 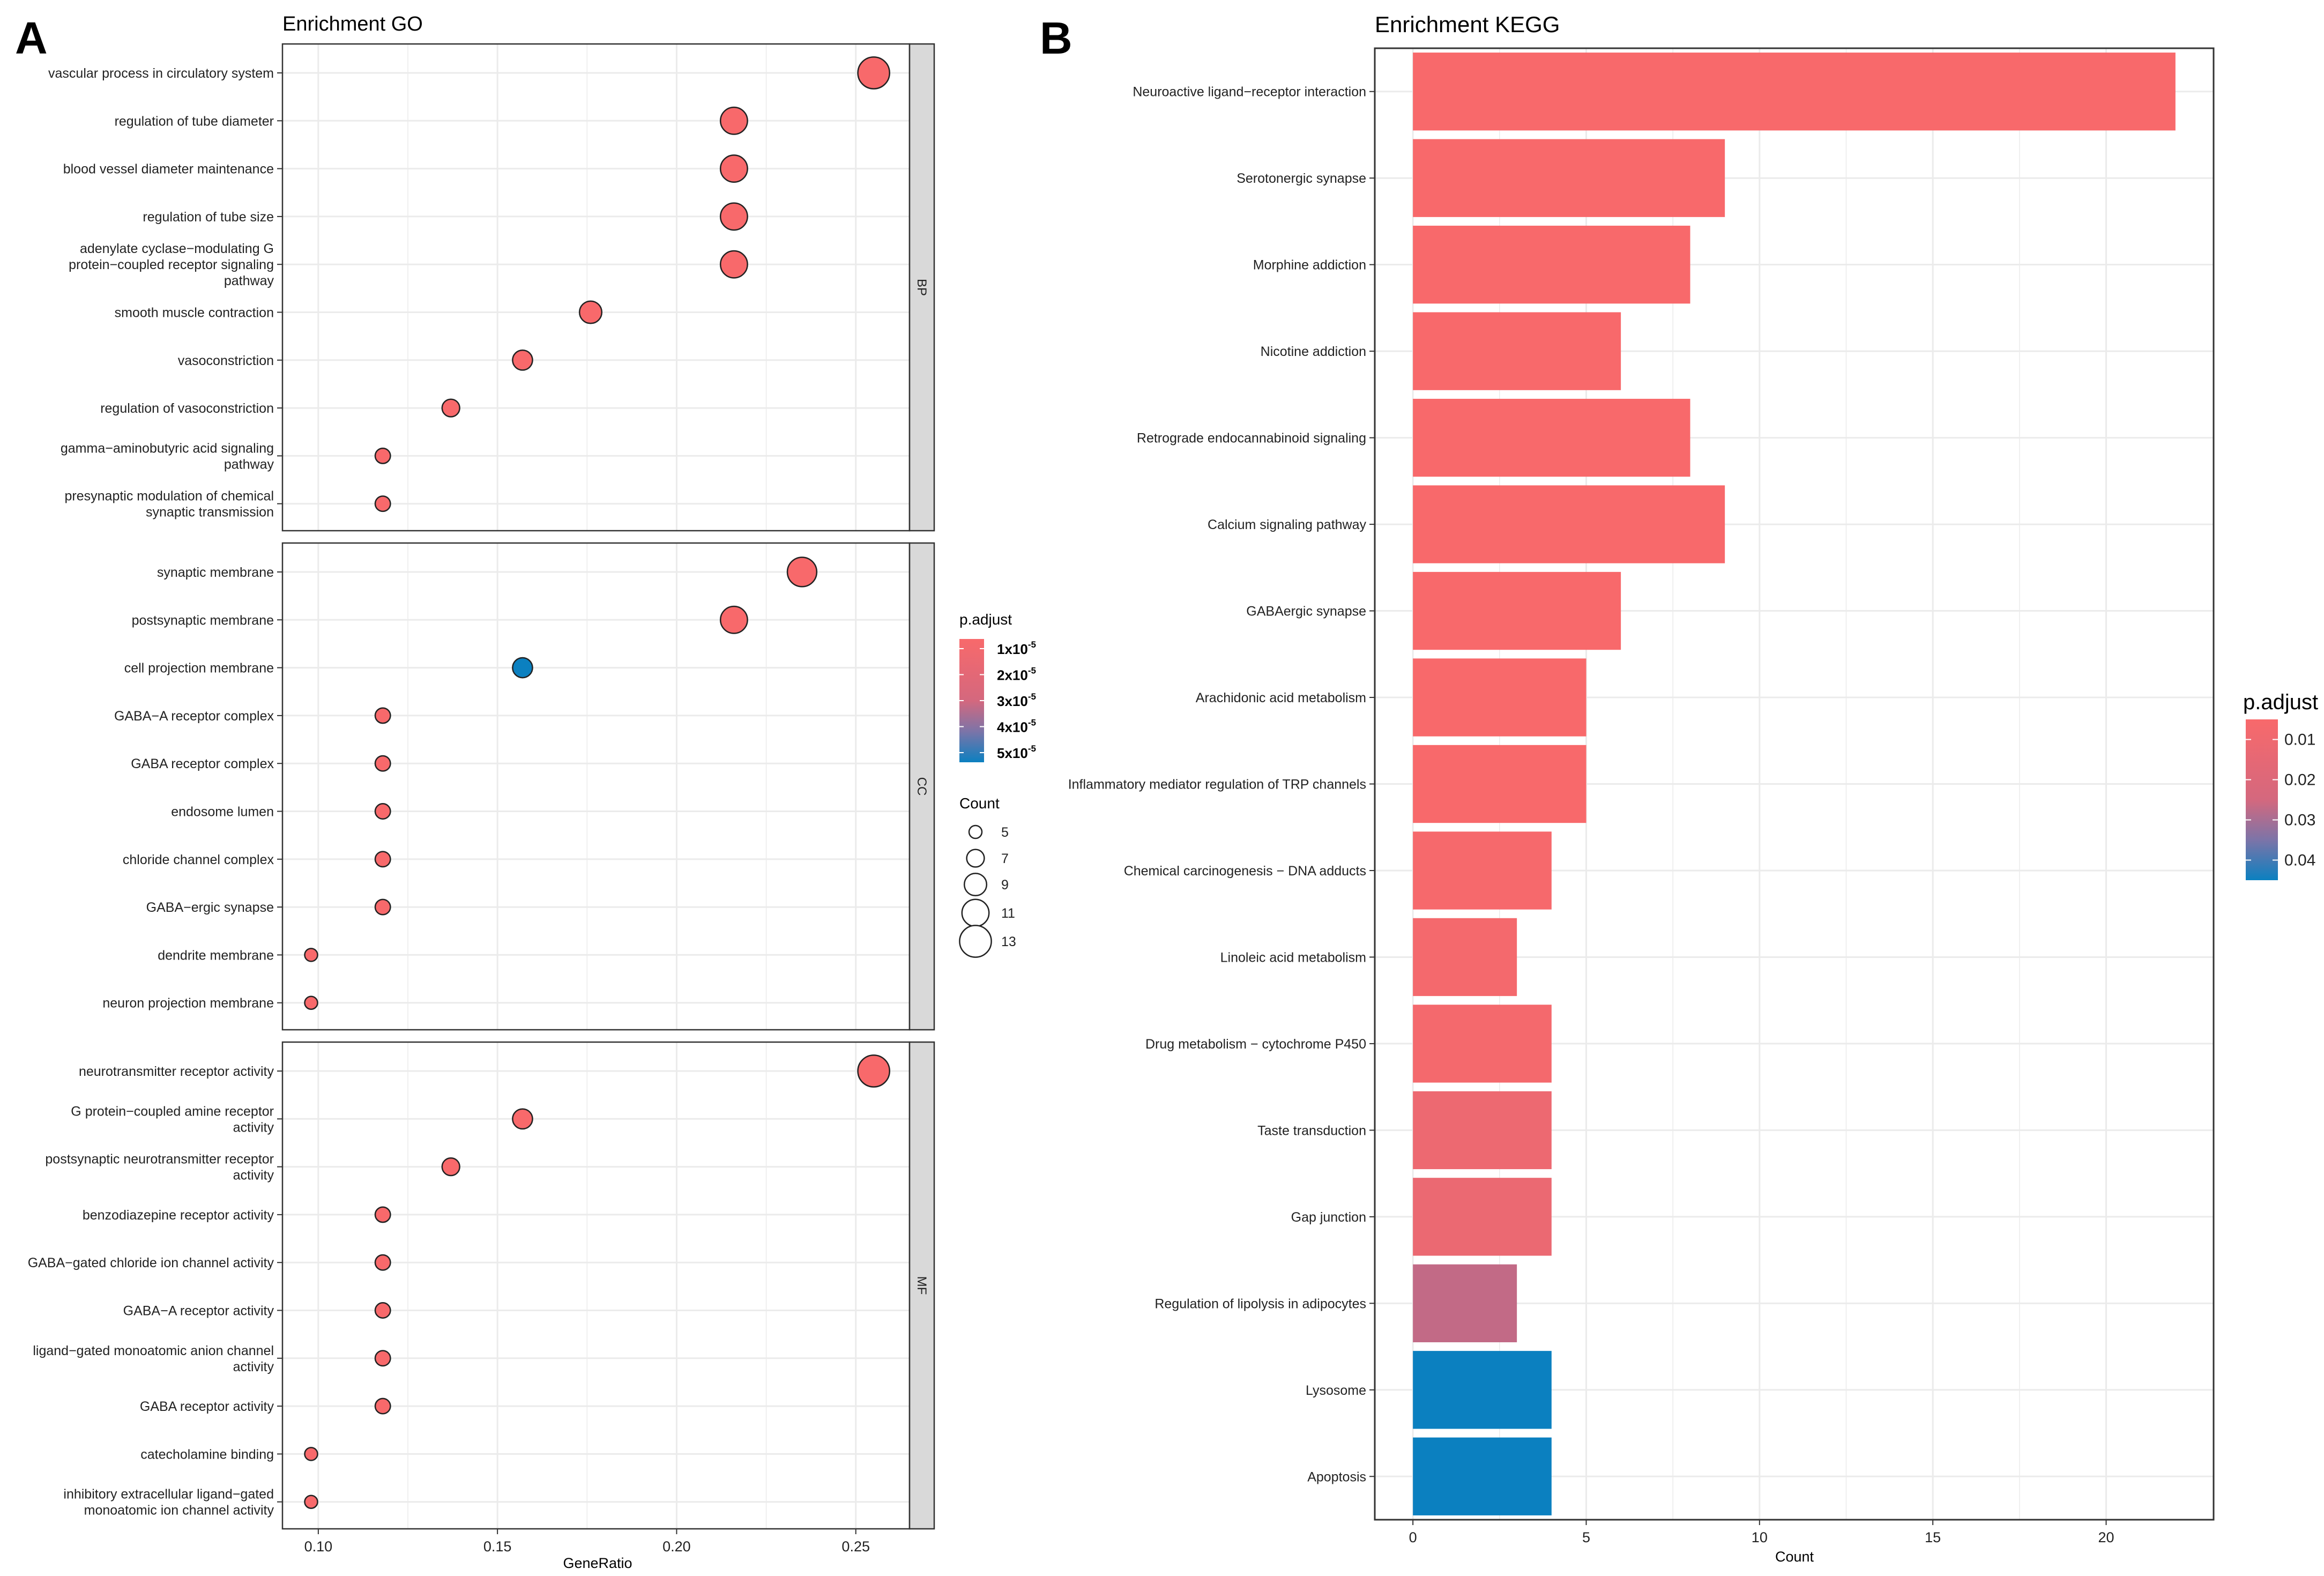 What do you see at coordinates (1016, 674) in the screenshot?
I see `go-color-label: 2x10⁻⁵` at bounding box center [1016, 674].